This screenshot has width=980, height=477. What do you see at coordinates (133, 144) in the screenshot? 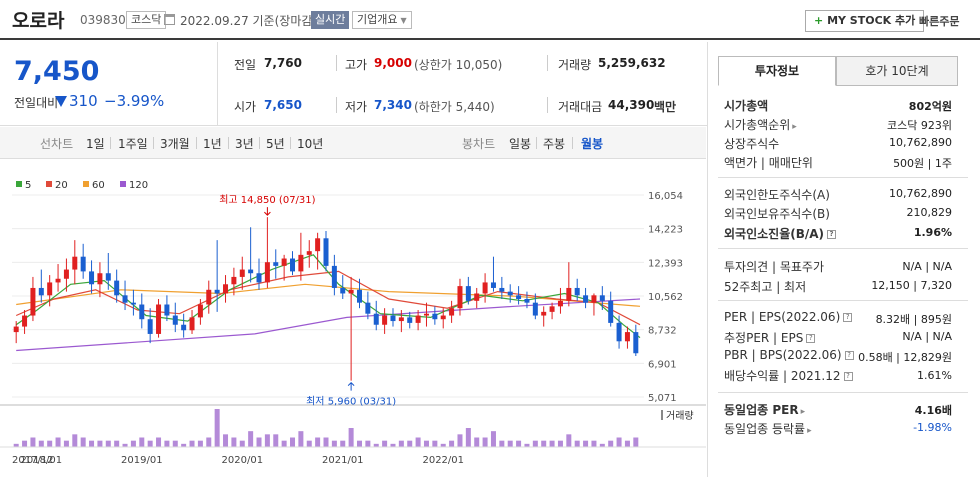
I see `period-1w: 1주일` at bounding box center [133, 144].